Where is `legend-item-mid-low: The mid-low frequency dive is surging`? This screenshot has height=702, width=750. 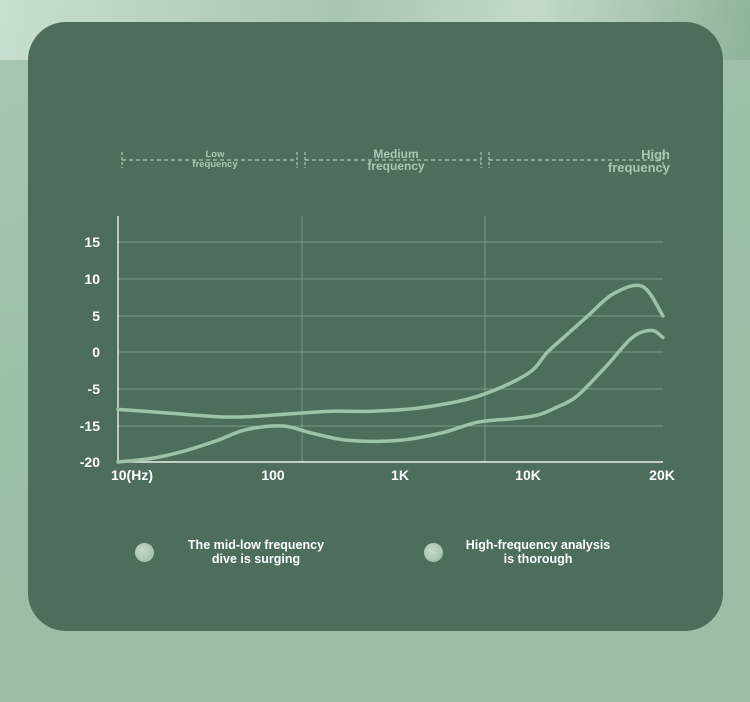
legend-item-mid-low: The mid-low frequency dive is surging is located at coordinates (235, 552).